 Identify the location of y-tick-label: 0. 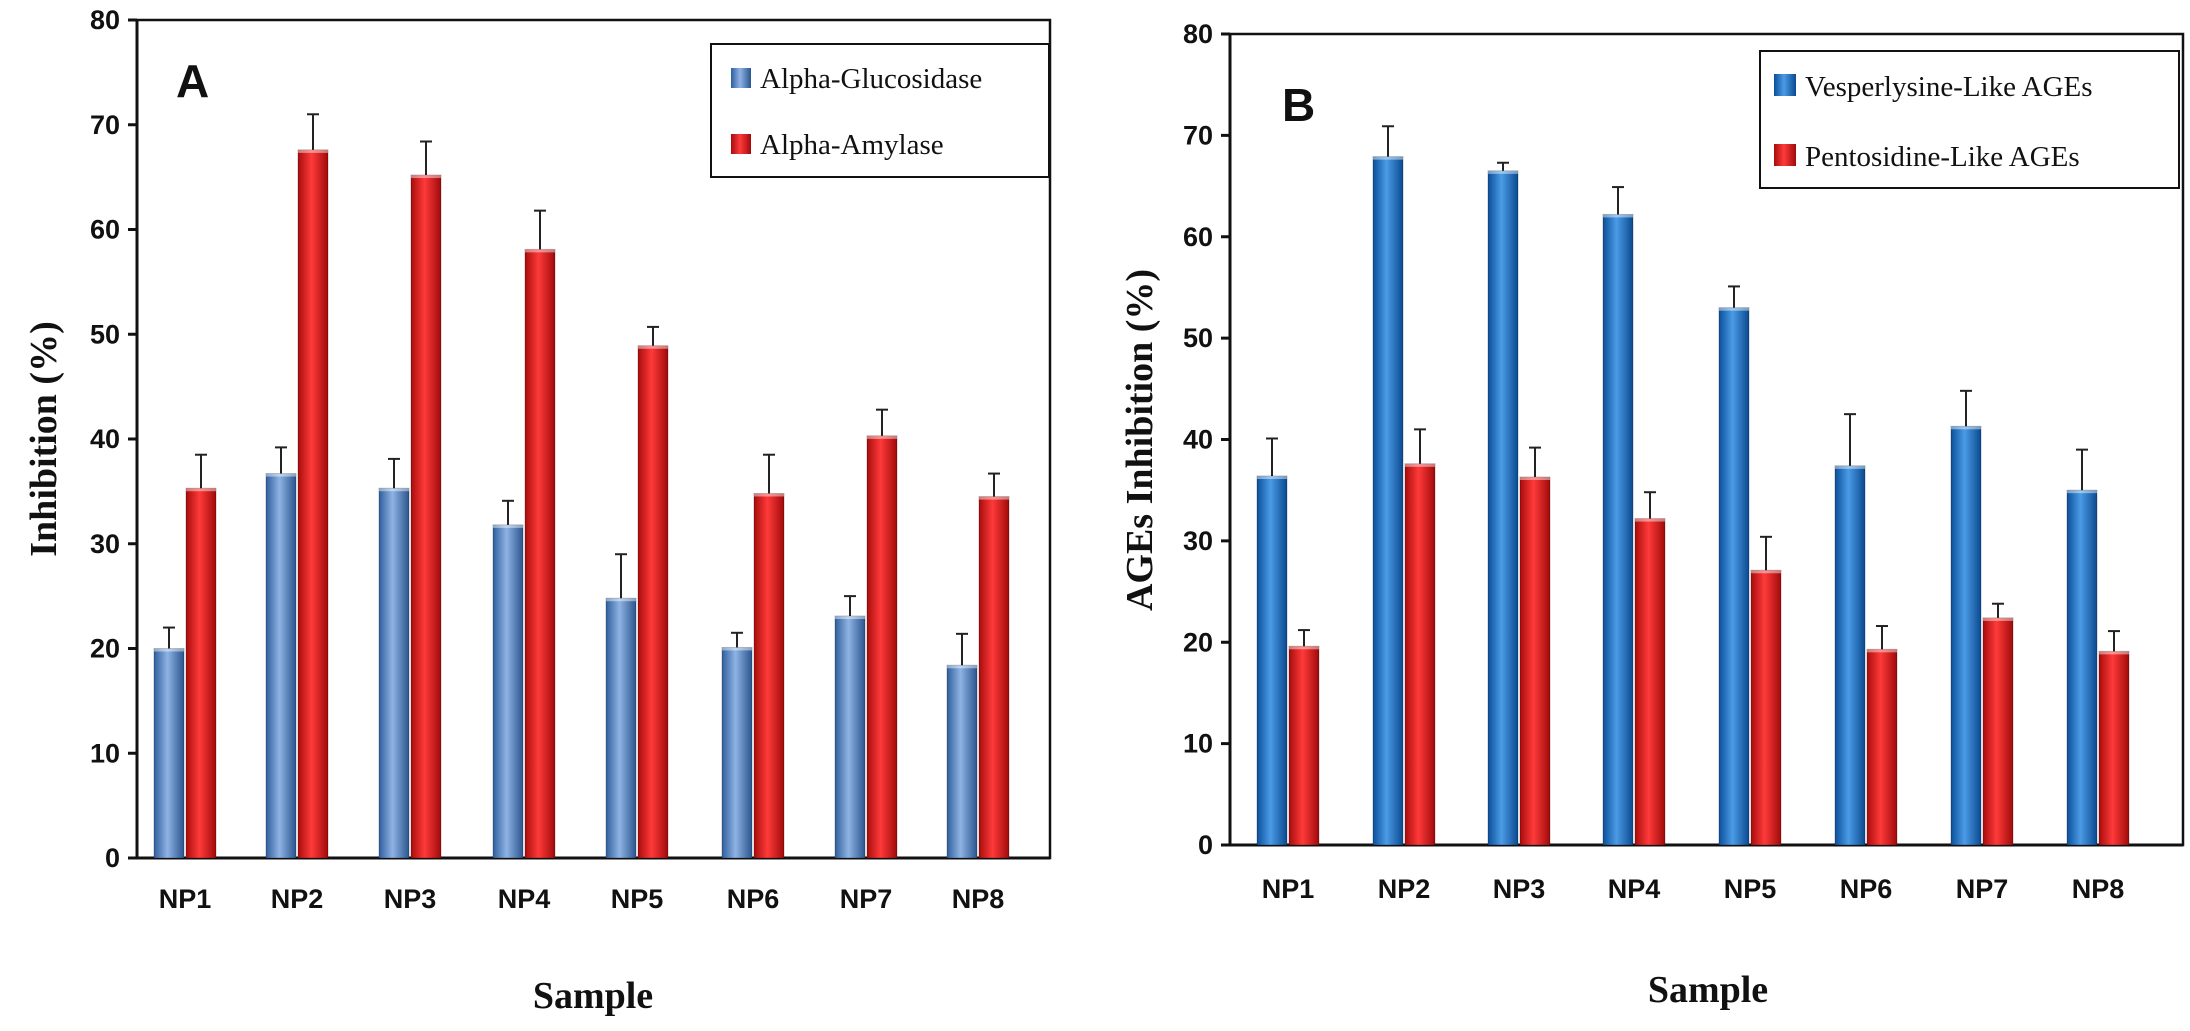
(1205, 845).